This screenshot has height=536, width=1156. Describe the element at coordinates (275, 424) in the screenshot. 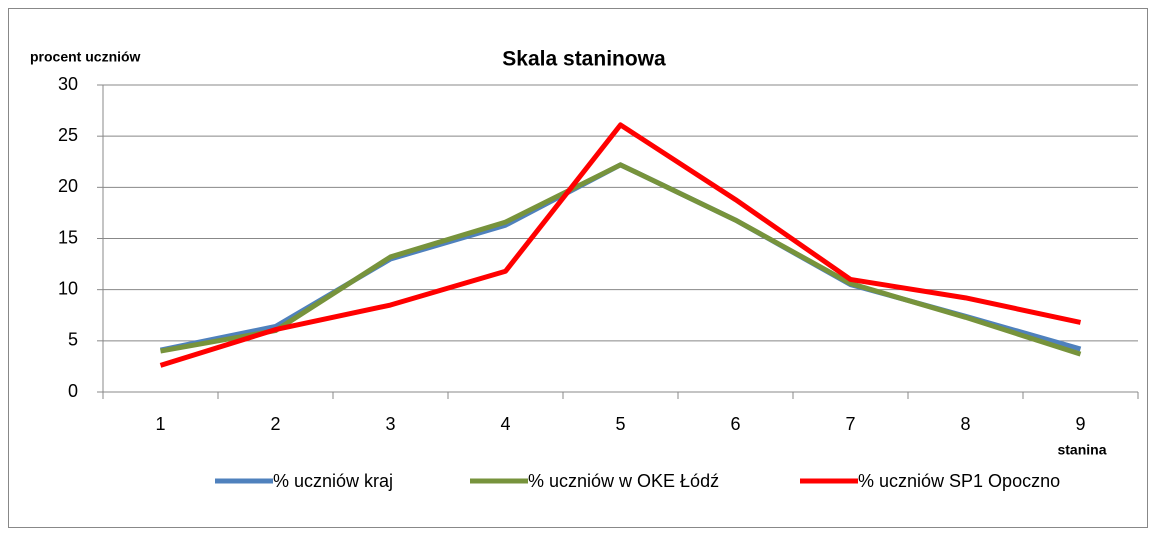

I see `x-tick-label: 2` at that location.